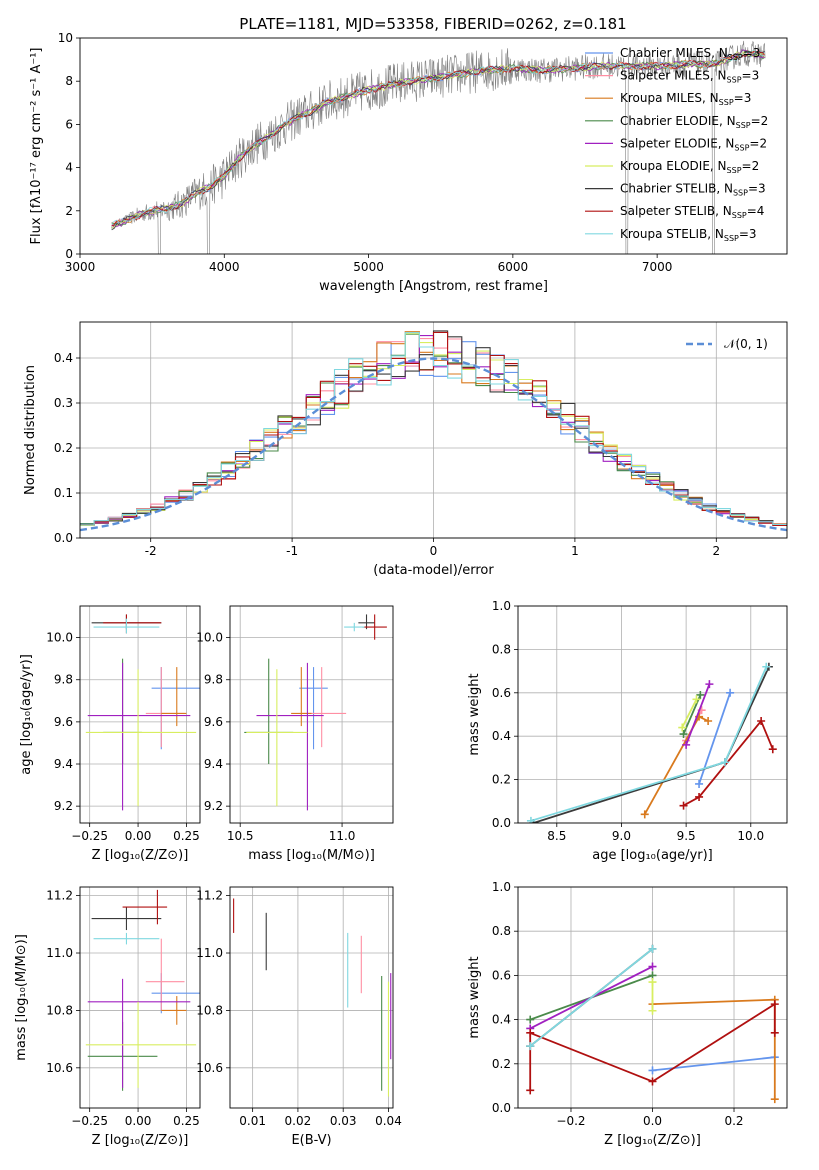 The image size is (819, 1170). Describe the element at coordinates (368, 267) in the screenshot. I see `x-tick-label: 5000` at that location.